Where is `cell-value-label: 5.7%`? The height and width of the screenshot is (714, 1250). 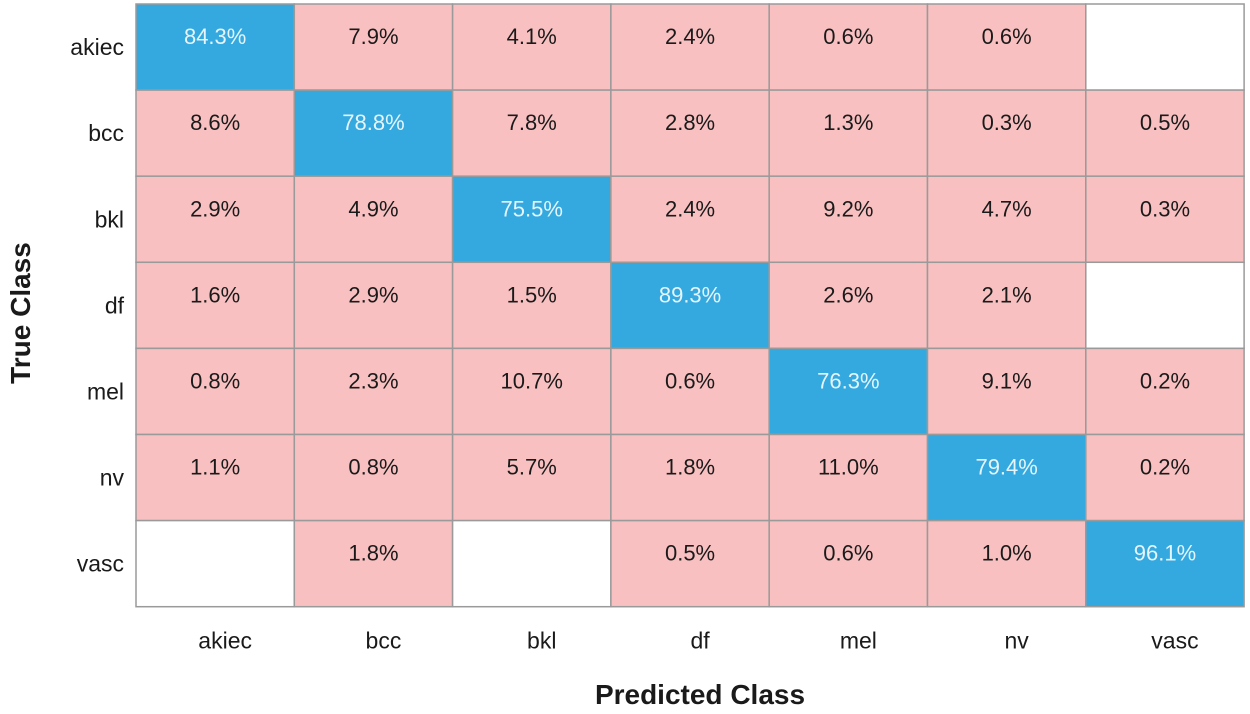 cell-value-label: 5.7% is located at coordinates (532, 467).